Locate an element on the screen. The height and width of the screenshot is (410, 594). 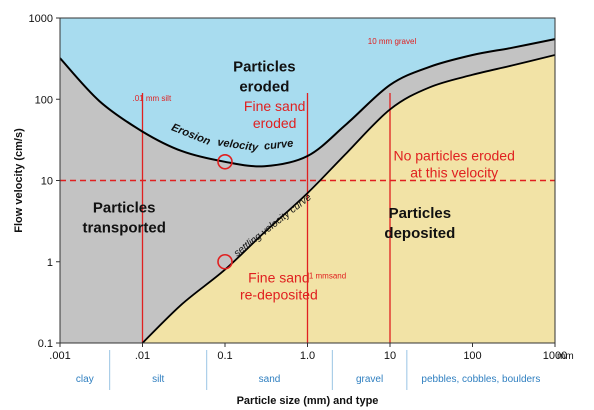
x-unit-label: mm is located at coordinates (565, 356).